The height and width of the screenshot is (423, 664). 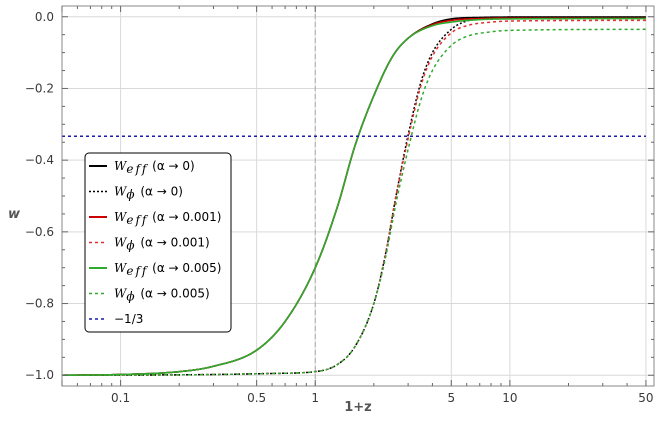 What do you see at coordinates (315, 398) in the screenshot?
I see `x-tick-label: 1` at bounding box center [315, 398].